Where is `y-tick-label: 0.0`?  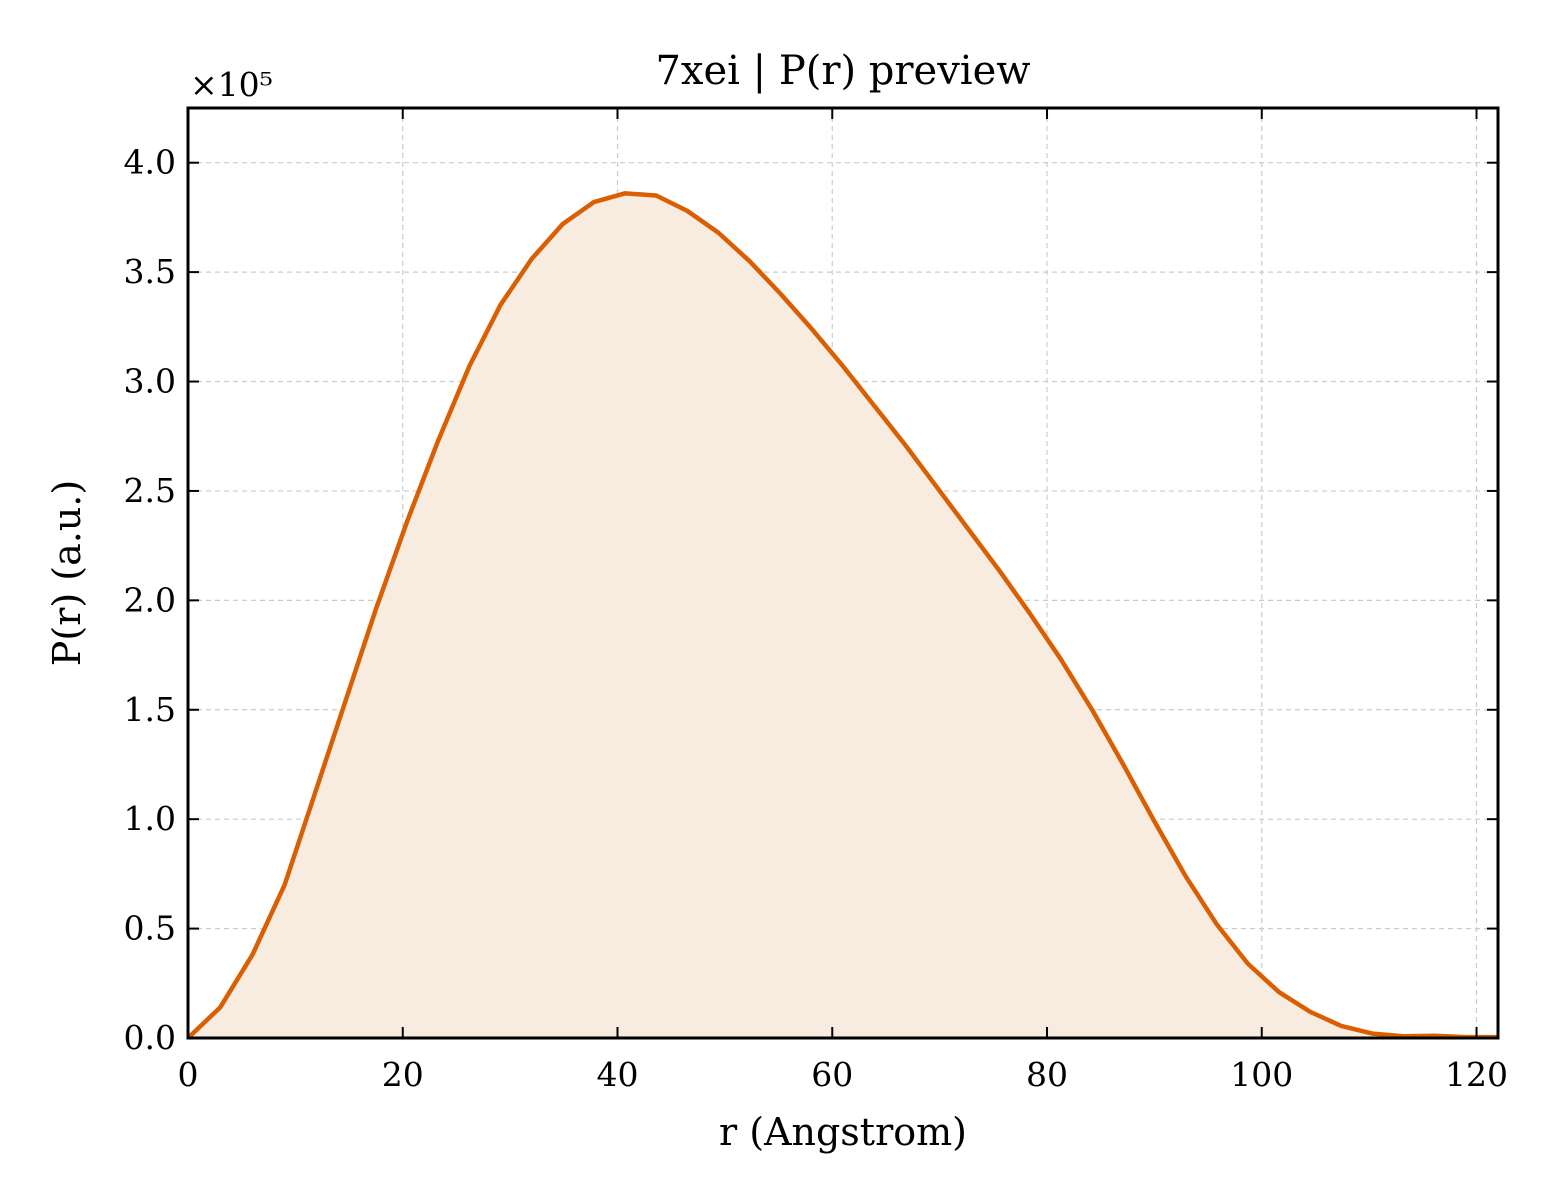 y-tick-label: 0.0 is located at coordinates (150, 1037).